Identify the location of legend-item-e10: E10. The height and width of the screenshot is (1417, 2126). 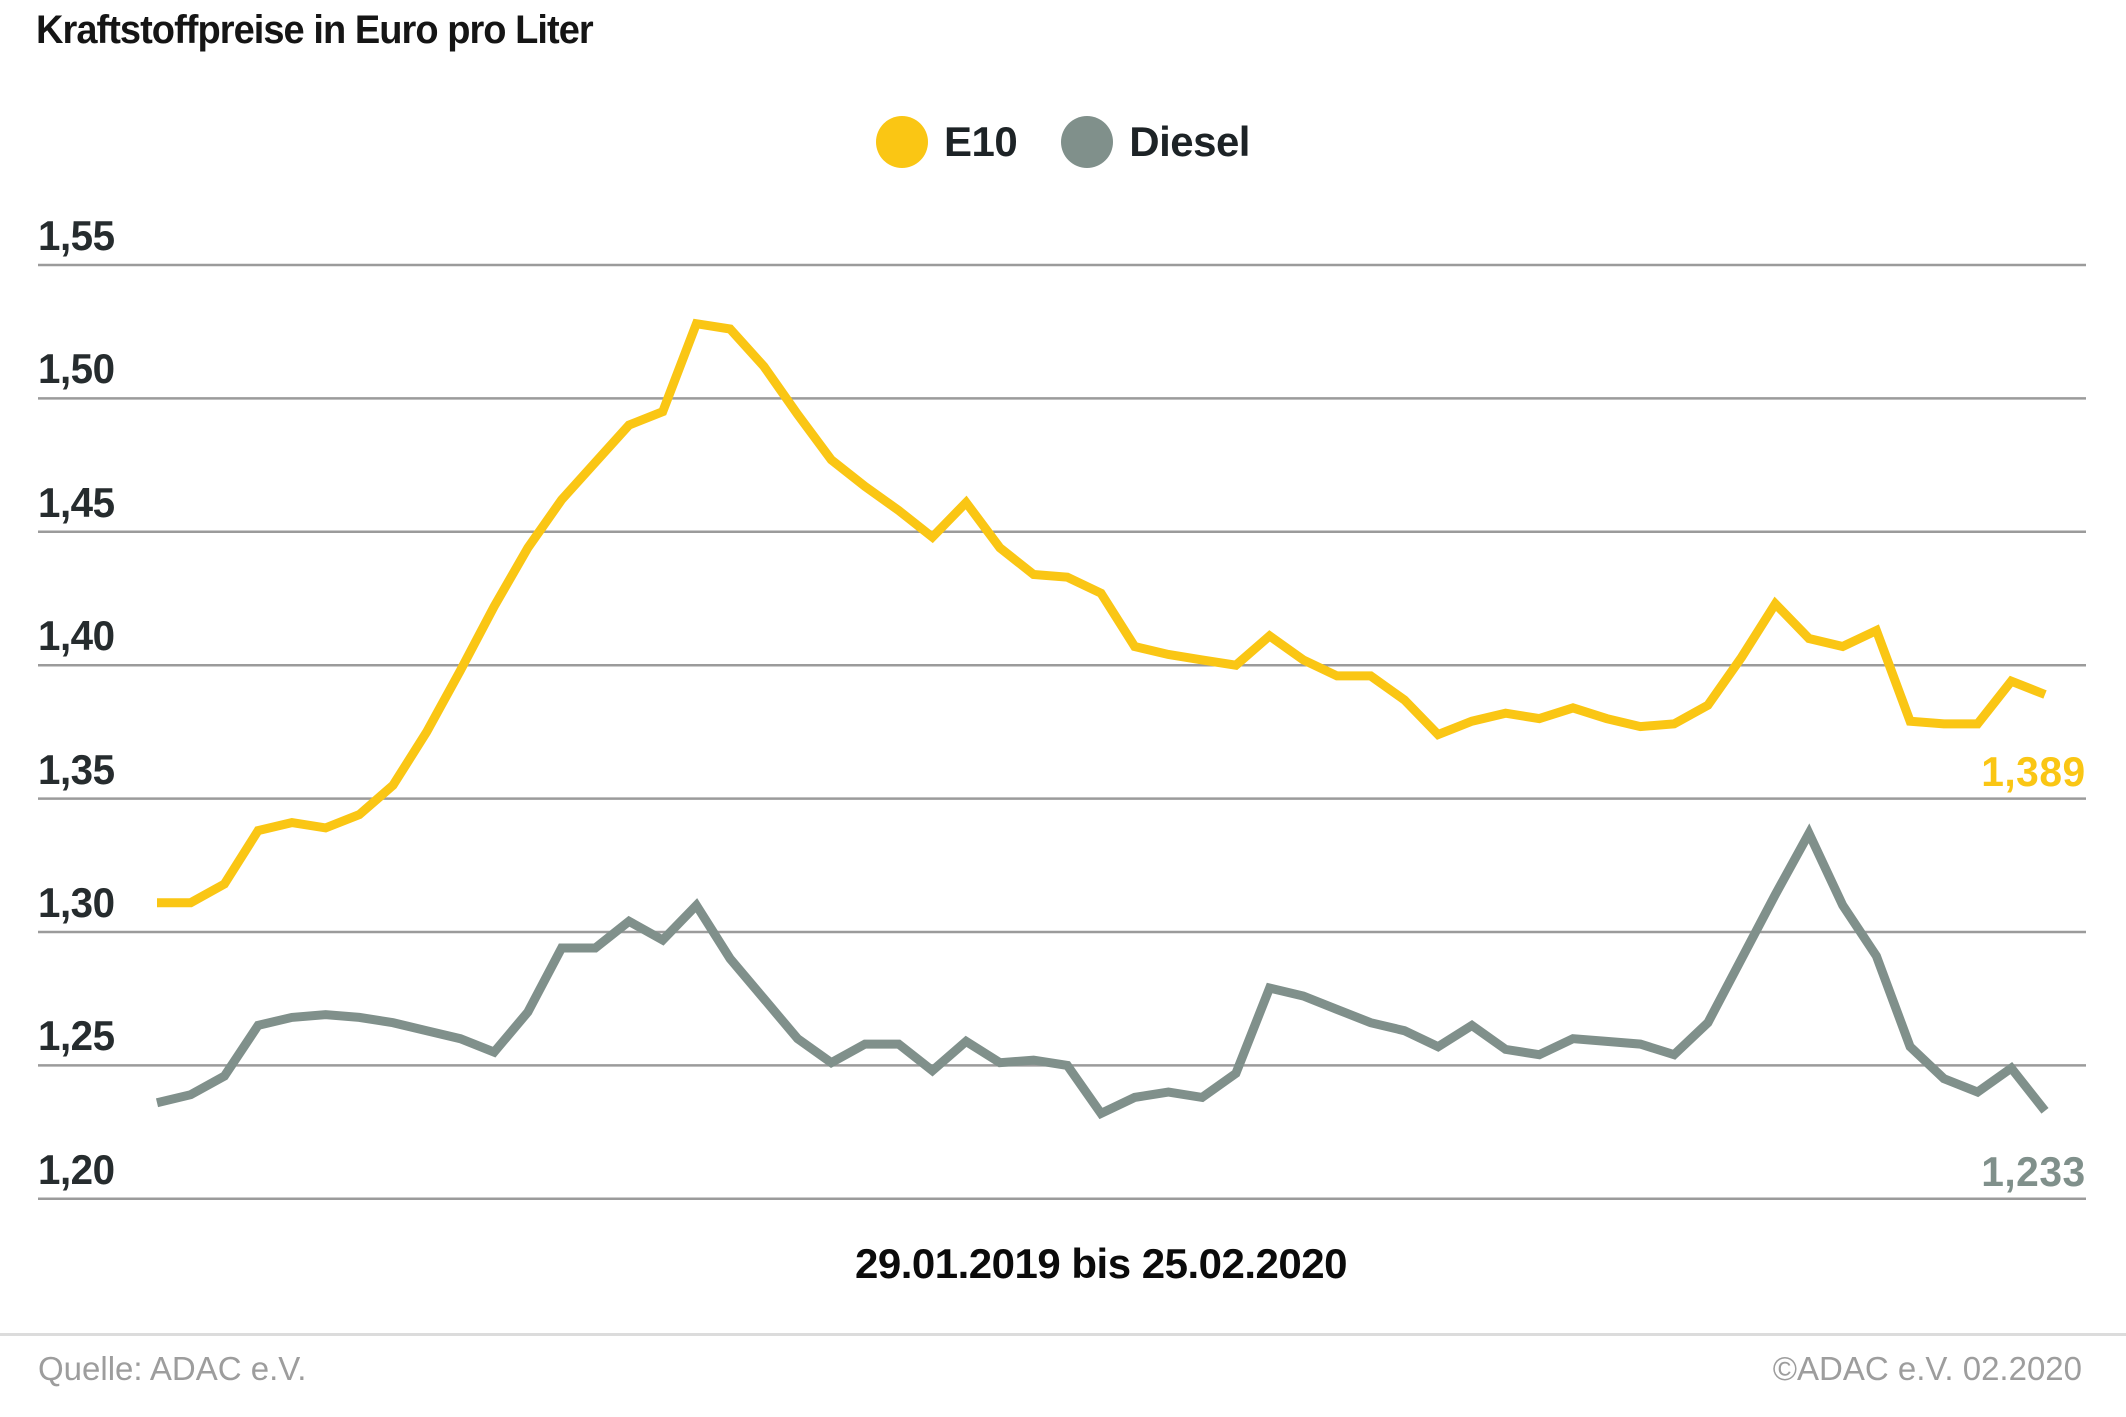
(947, 142).